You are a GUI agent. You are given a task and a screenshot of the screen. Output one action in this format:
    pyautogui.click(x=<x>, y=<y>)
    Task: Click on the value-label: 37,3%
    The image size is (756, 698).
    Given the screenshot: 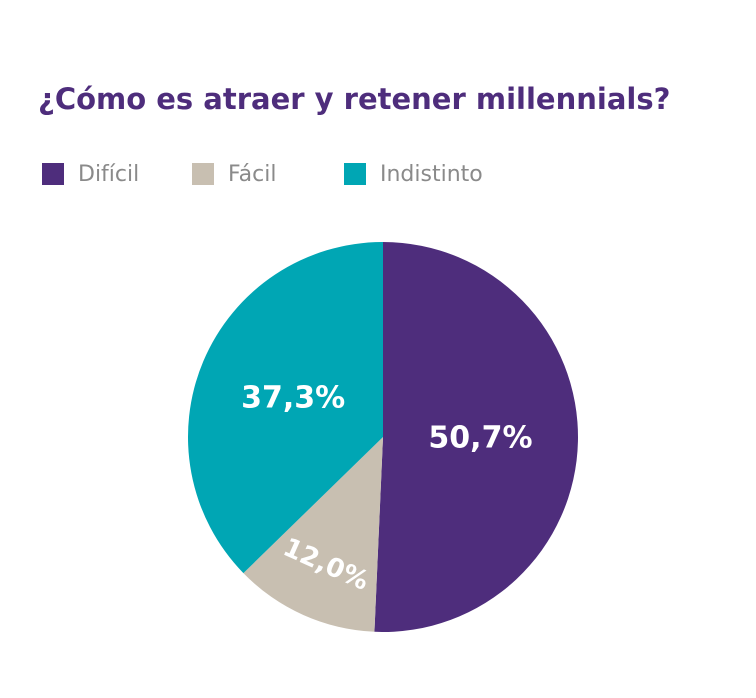 What is the action you would take?
    pyautogui.click(x=293, y=398)
    